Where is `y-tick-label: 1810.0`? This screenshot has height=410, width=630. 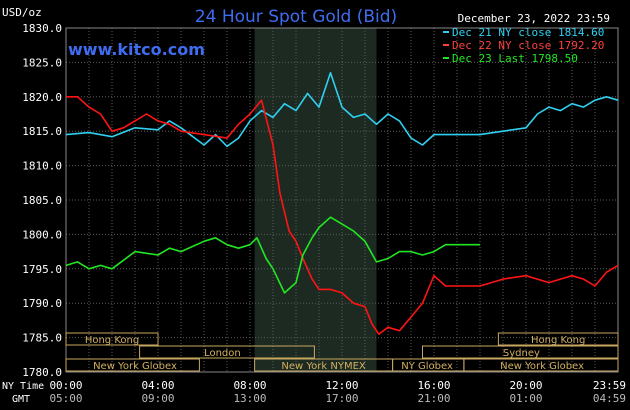
y-tick-label: 1810.0 is located at coordinates (42, 166).